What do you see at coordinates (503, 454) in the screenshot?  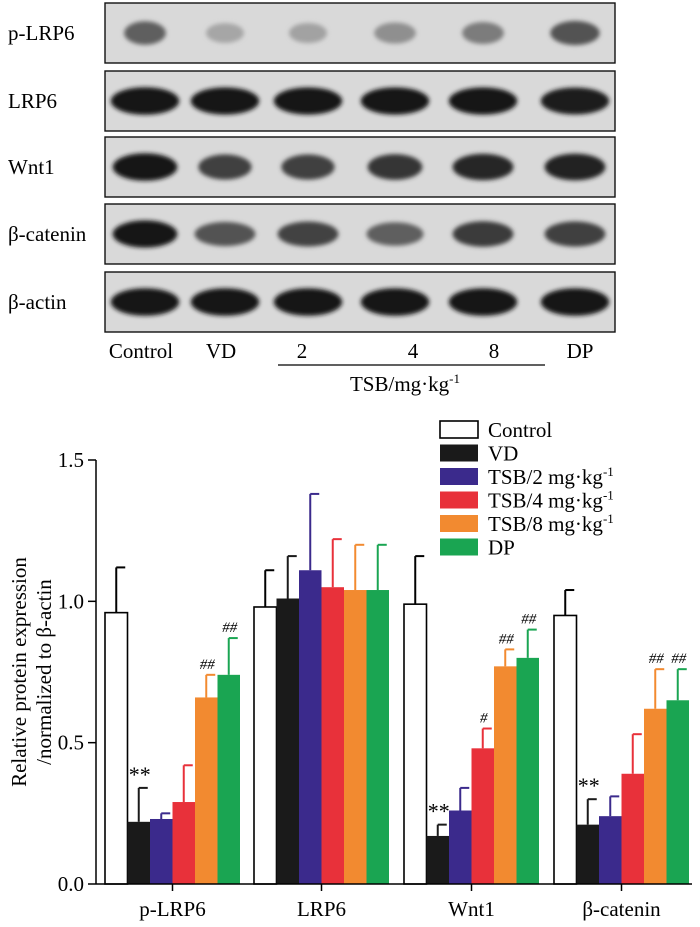 I see `legend-label: VD` at bounding box center [503, 454].